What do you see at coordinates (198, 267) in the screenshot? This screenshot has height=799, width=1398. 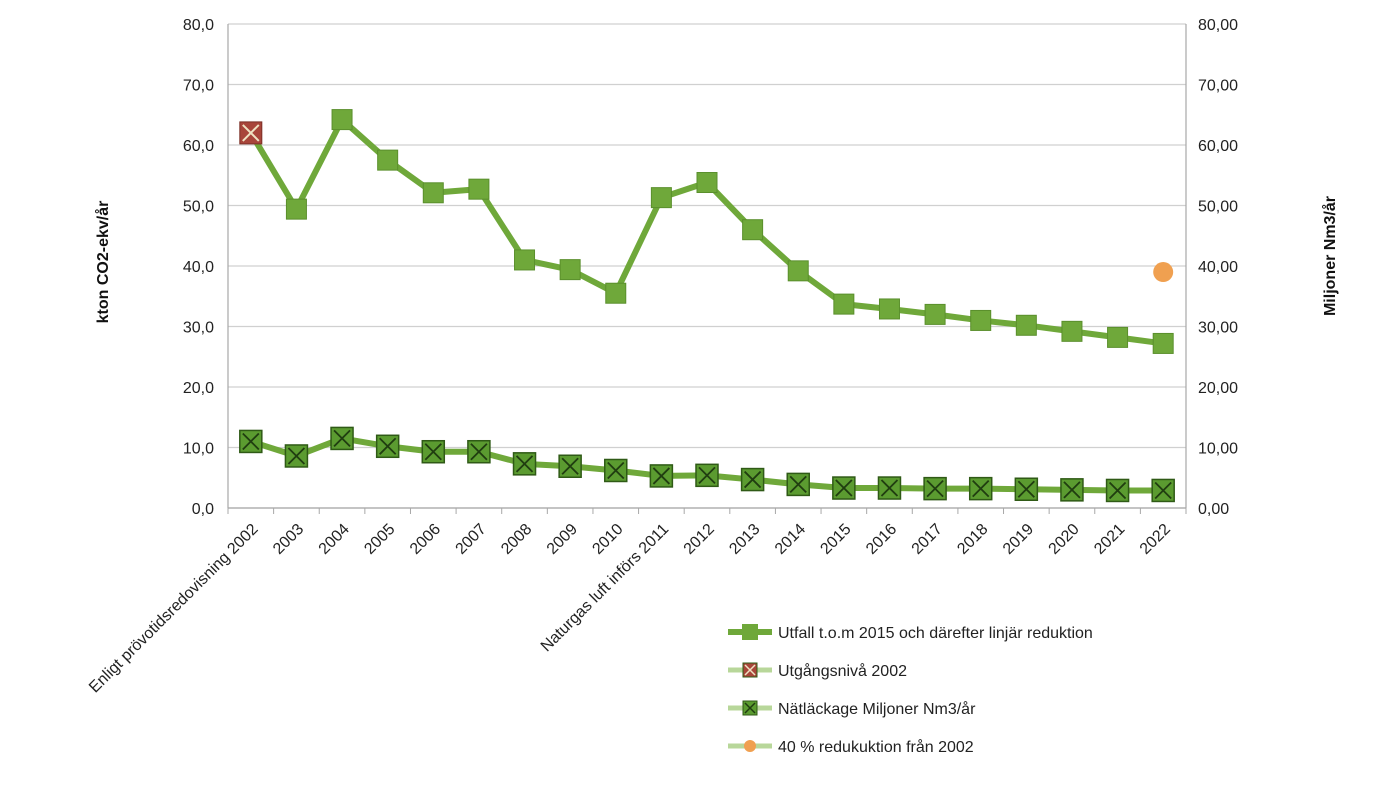 I see `left-axis-ticks: 0,0 10,0 20,0 30,0 40,0 50,0 60,0 70,0 80,0` at bounding box center [198, 267].